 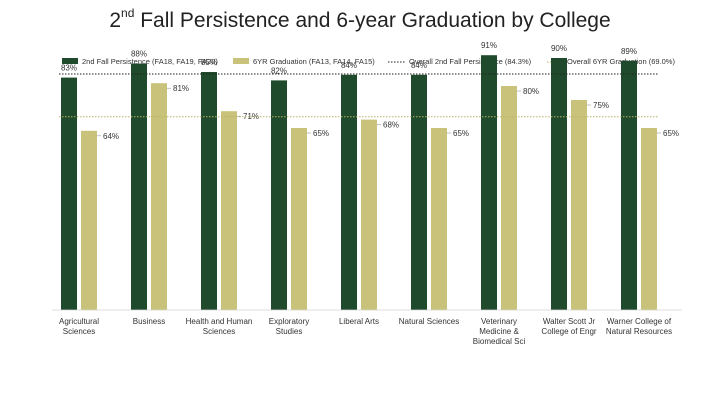 I want to click on data-label-graduation: 80%, so click(x=531, y=91).